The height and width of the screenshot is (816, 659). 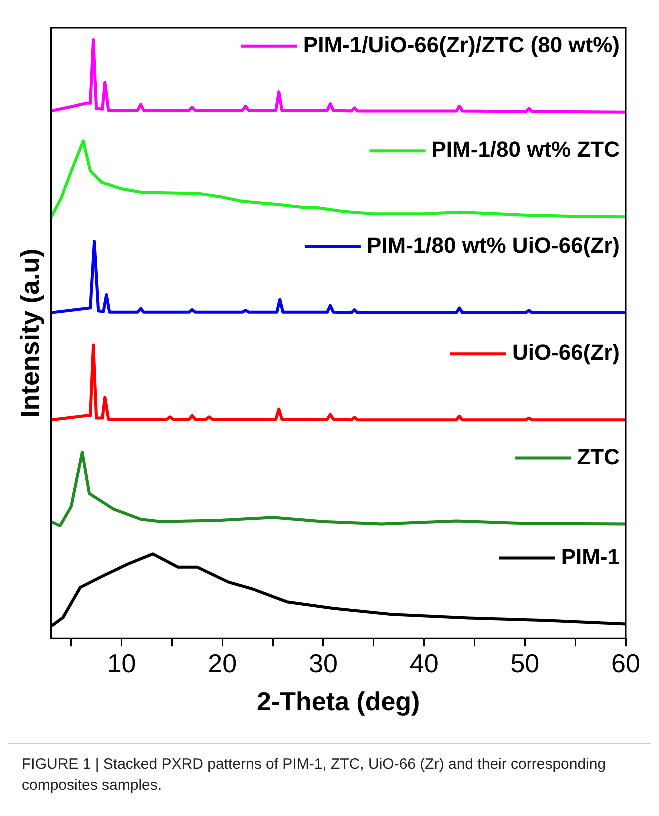 What do you see at coordinates (424, 663) in the screenshot?
I see `x-tick-label: 40` at bounding box center [424, 663].